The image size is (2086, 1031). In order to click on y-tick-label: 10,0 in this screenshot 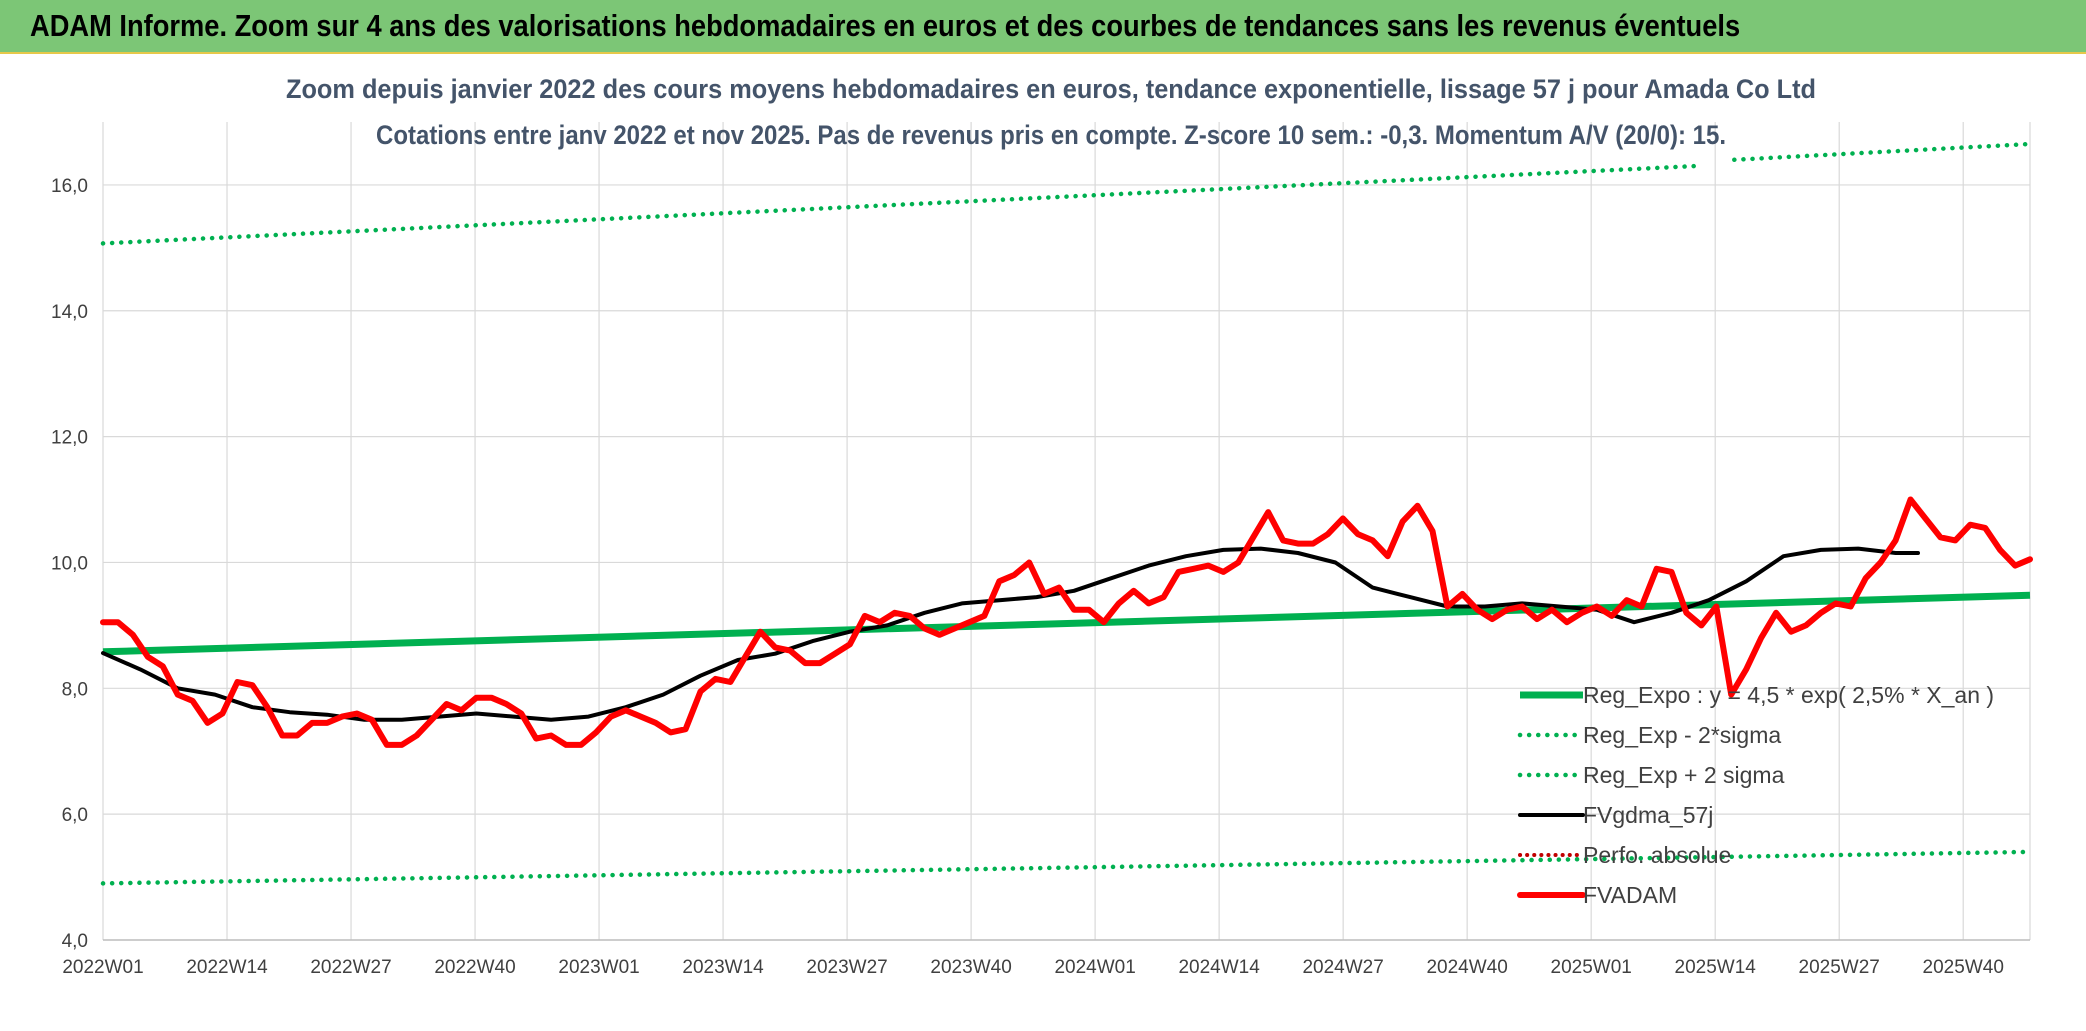, I will do `click(69, 563)`.